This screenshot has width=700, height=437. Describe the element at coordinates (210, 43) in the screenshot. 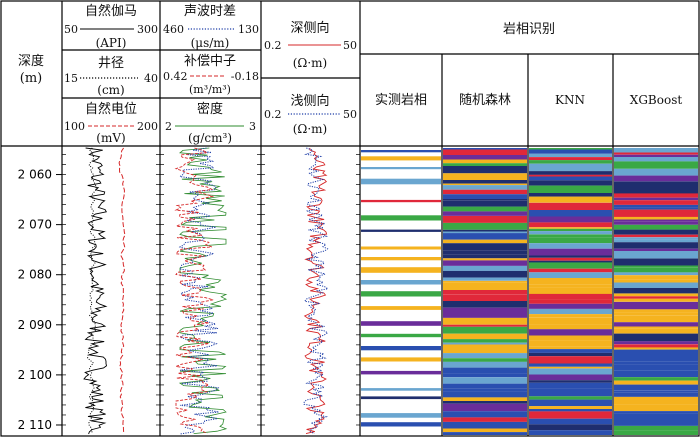

I see `ac-unit: (μs/m)` at that location.